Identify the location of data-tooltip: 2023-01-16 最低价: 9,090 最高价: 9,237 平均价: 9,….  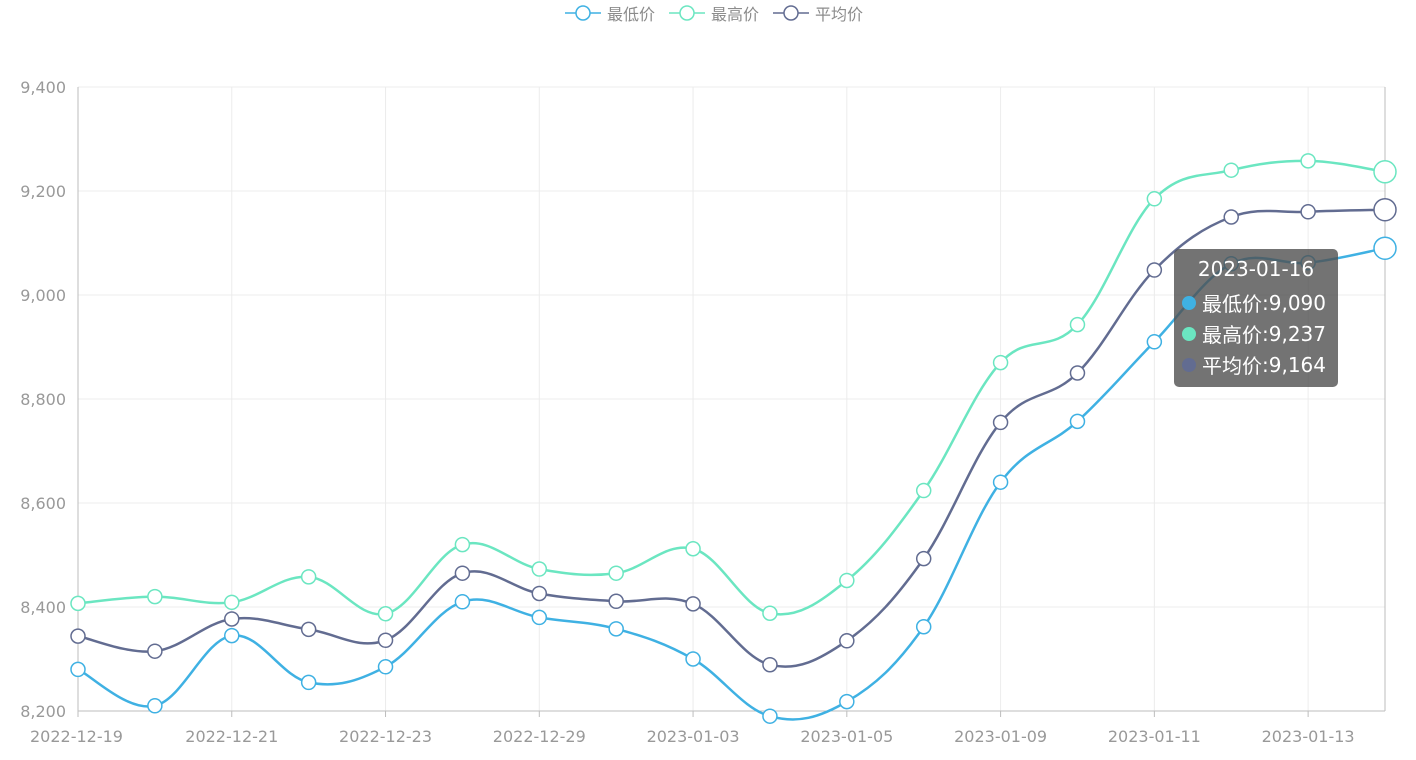
(1256, 318).